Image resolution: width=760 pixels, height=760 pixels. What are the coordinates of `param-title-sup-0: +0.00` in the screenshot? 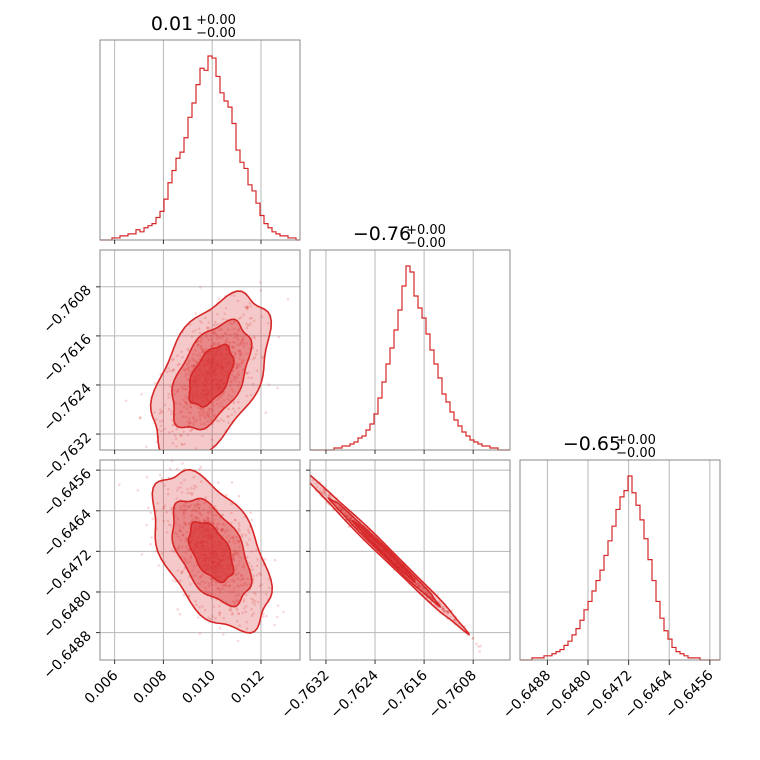 It's located at (216, 20).